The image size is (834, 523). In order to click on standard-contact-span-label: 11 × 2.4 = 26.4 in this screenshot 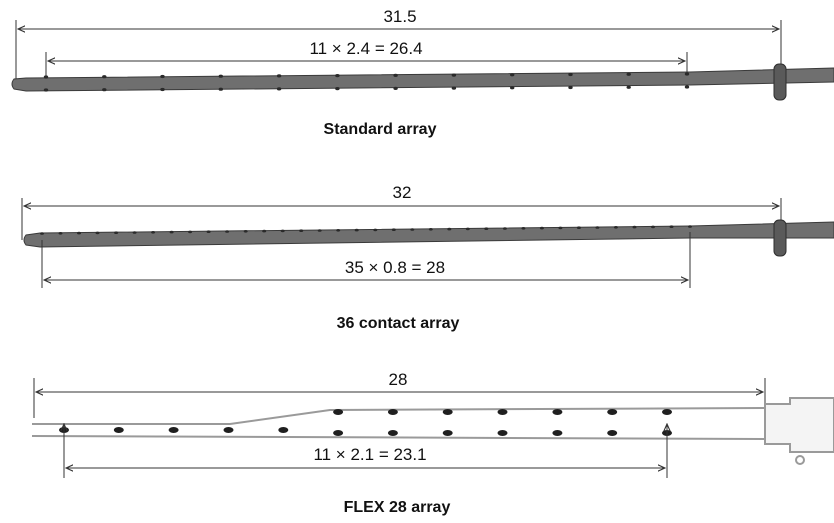, I will do `click(365, 48)`.